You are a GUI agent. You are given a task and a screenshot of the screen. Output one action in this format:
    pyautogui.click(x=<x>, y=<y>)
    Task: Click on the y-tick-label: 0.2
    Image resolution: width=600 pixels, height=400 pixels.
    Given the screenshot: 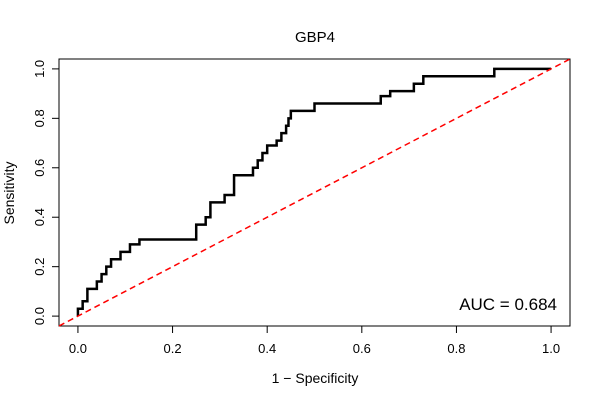 What is the action you would take?
    pyautogui.click(x=39, y=267)
    